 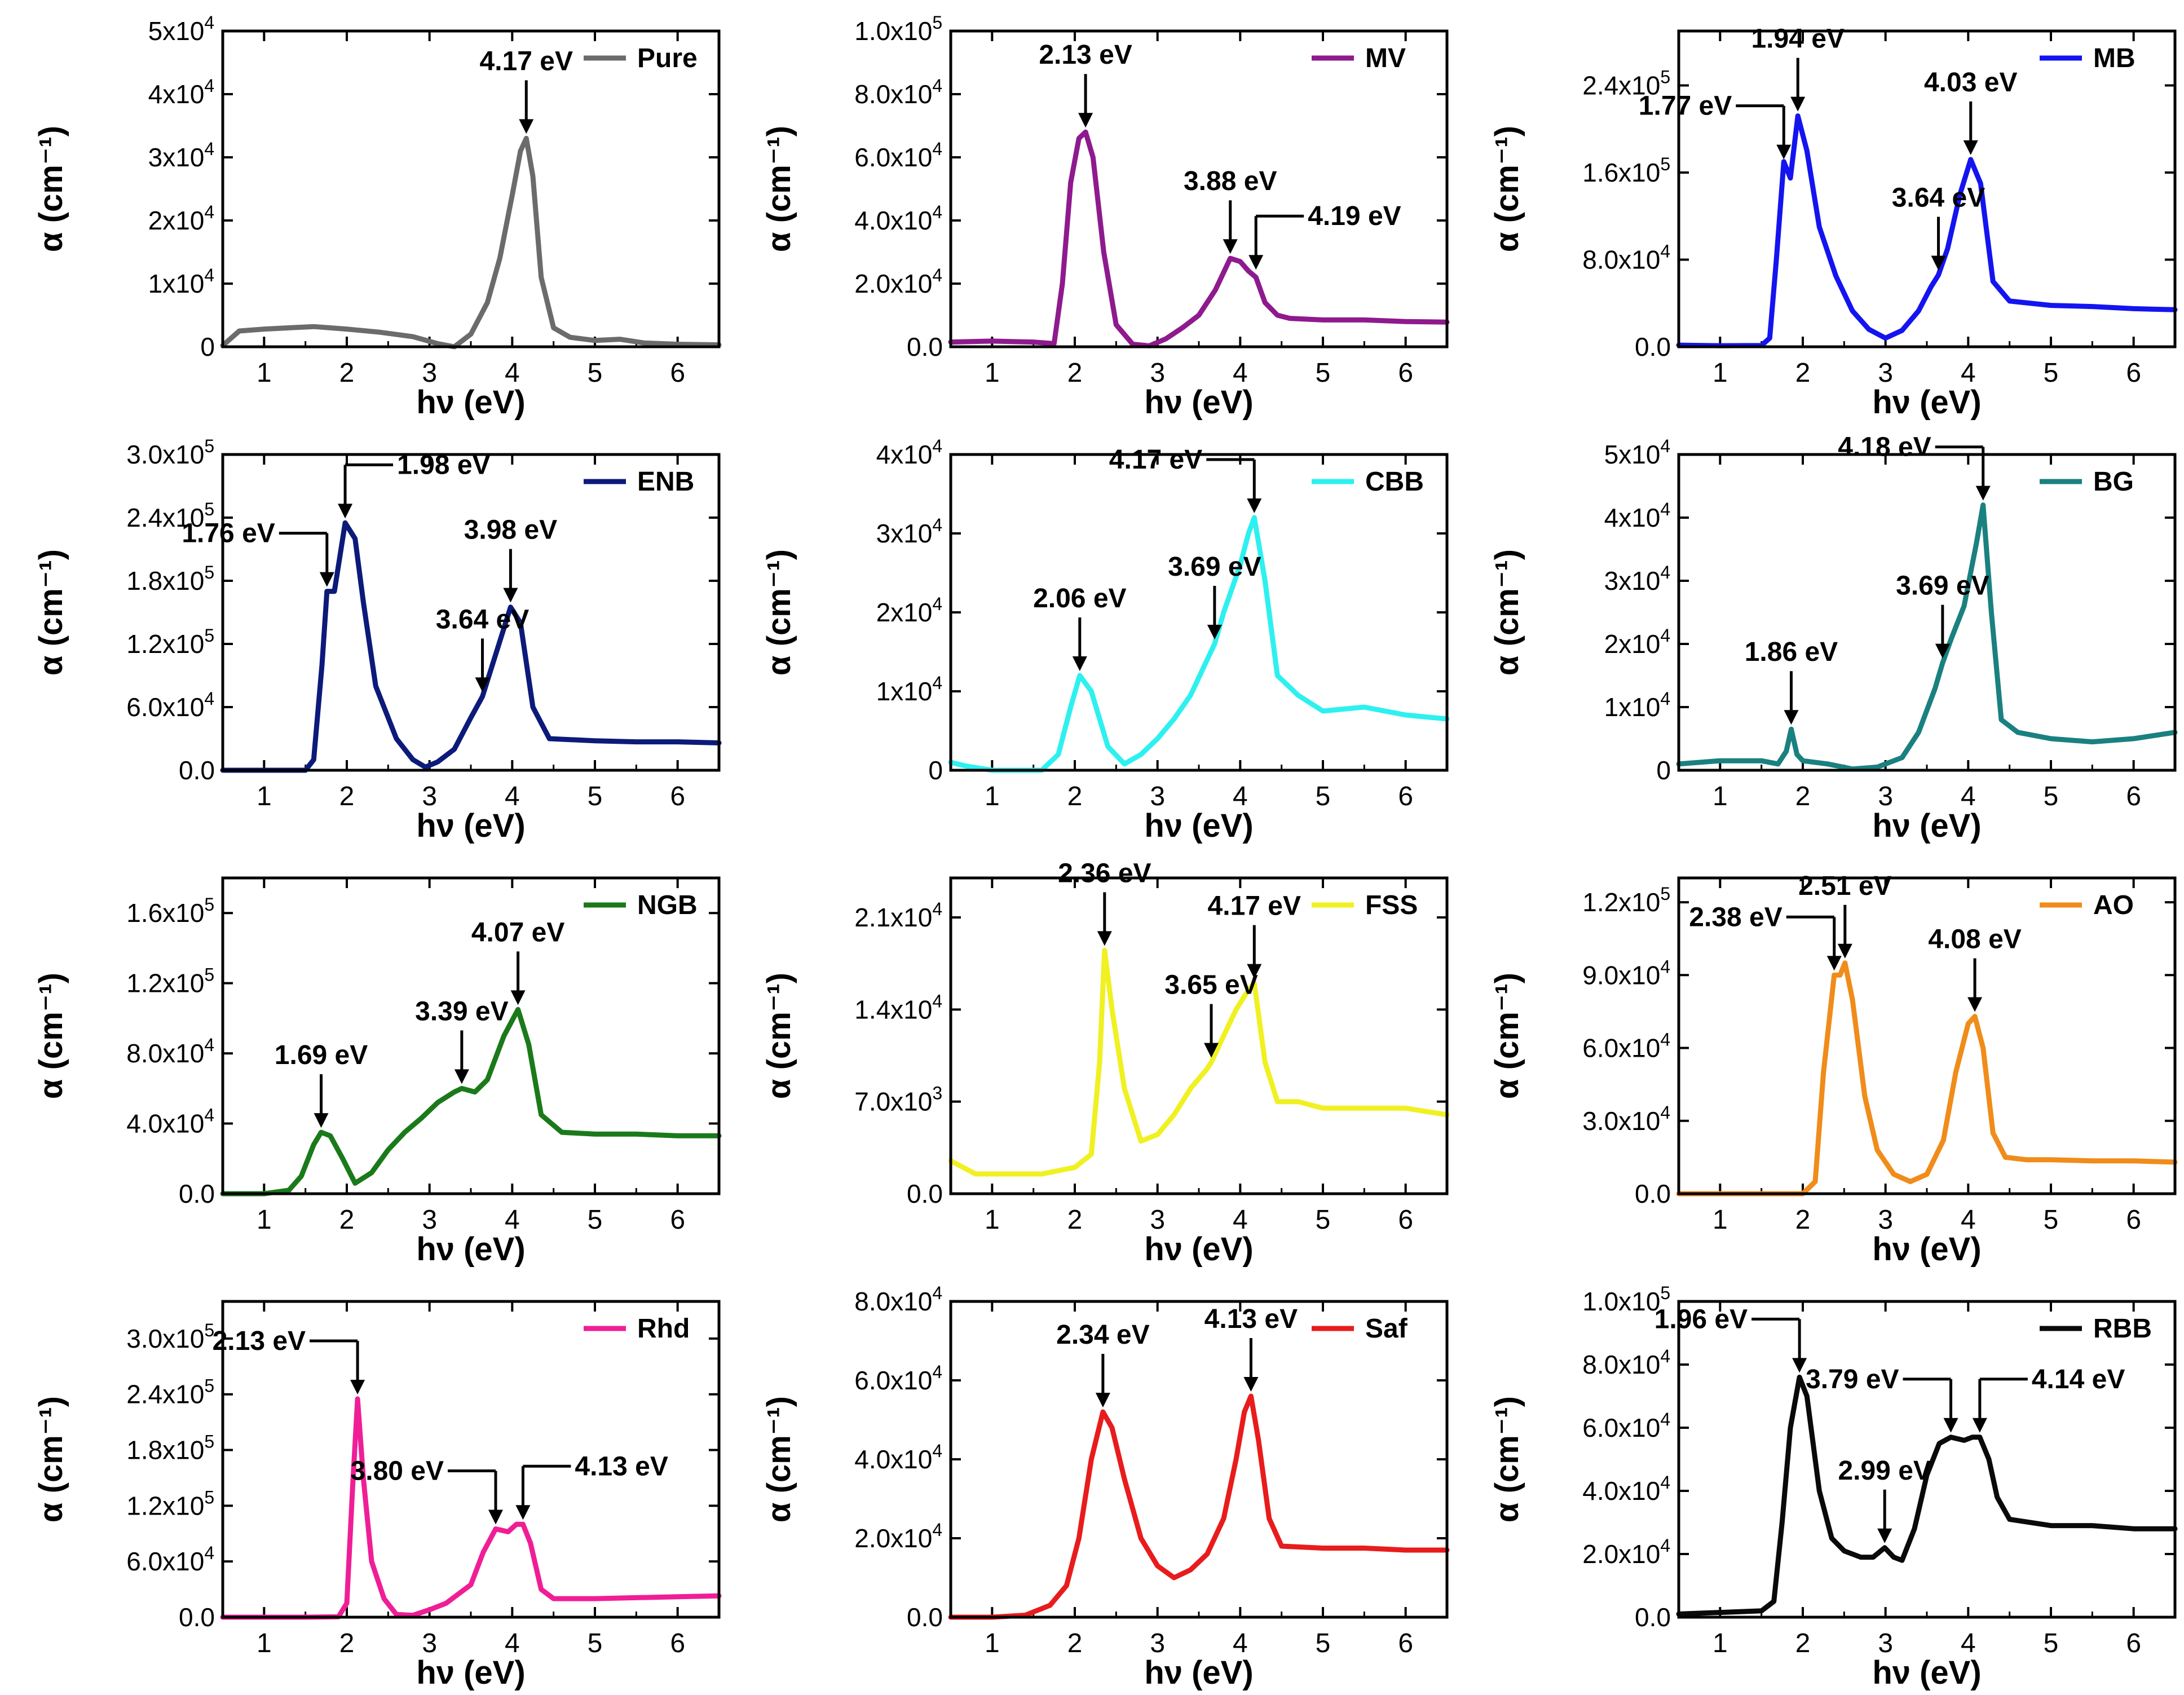 I want to click on legend-label: MB, so click(x=2114, y=58).